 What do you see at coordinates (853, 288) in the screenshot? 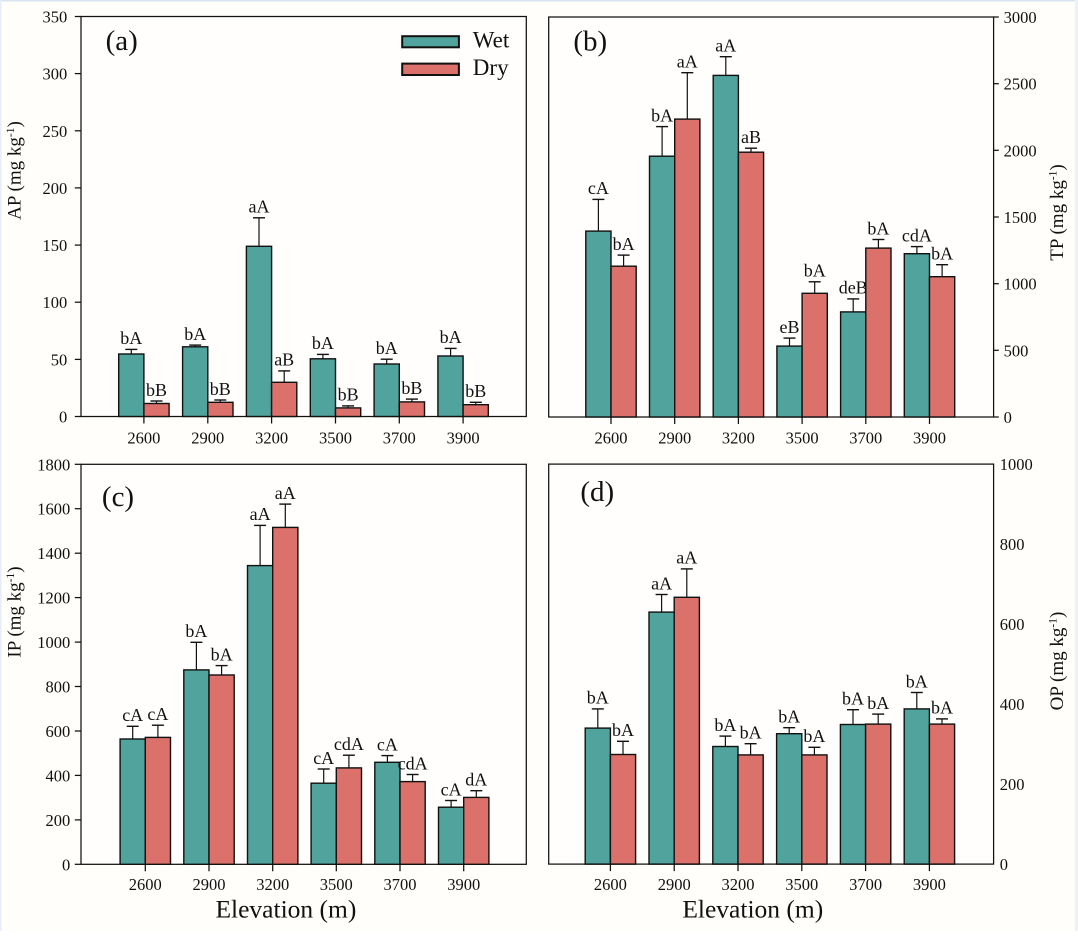
I see `svg-text: deB` at bounding box center [853, 288].